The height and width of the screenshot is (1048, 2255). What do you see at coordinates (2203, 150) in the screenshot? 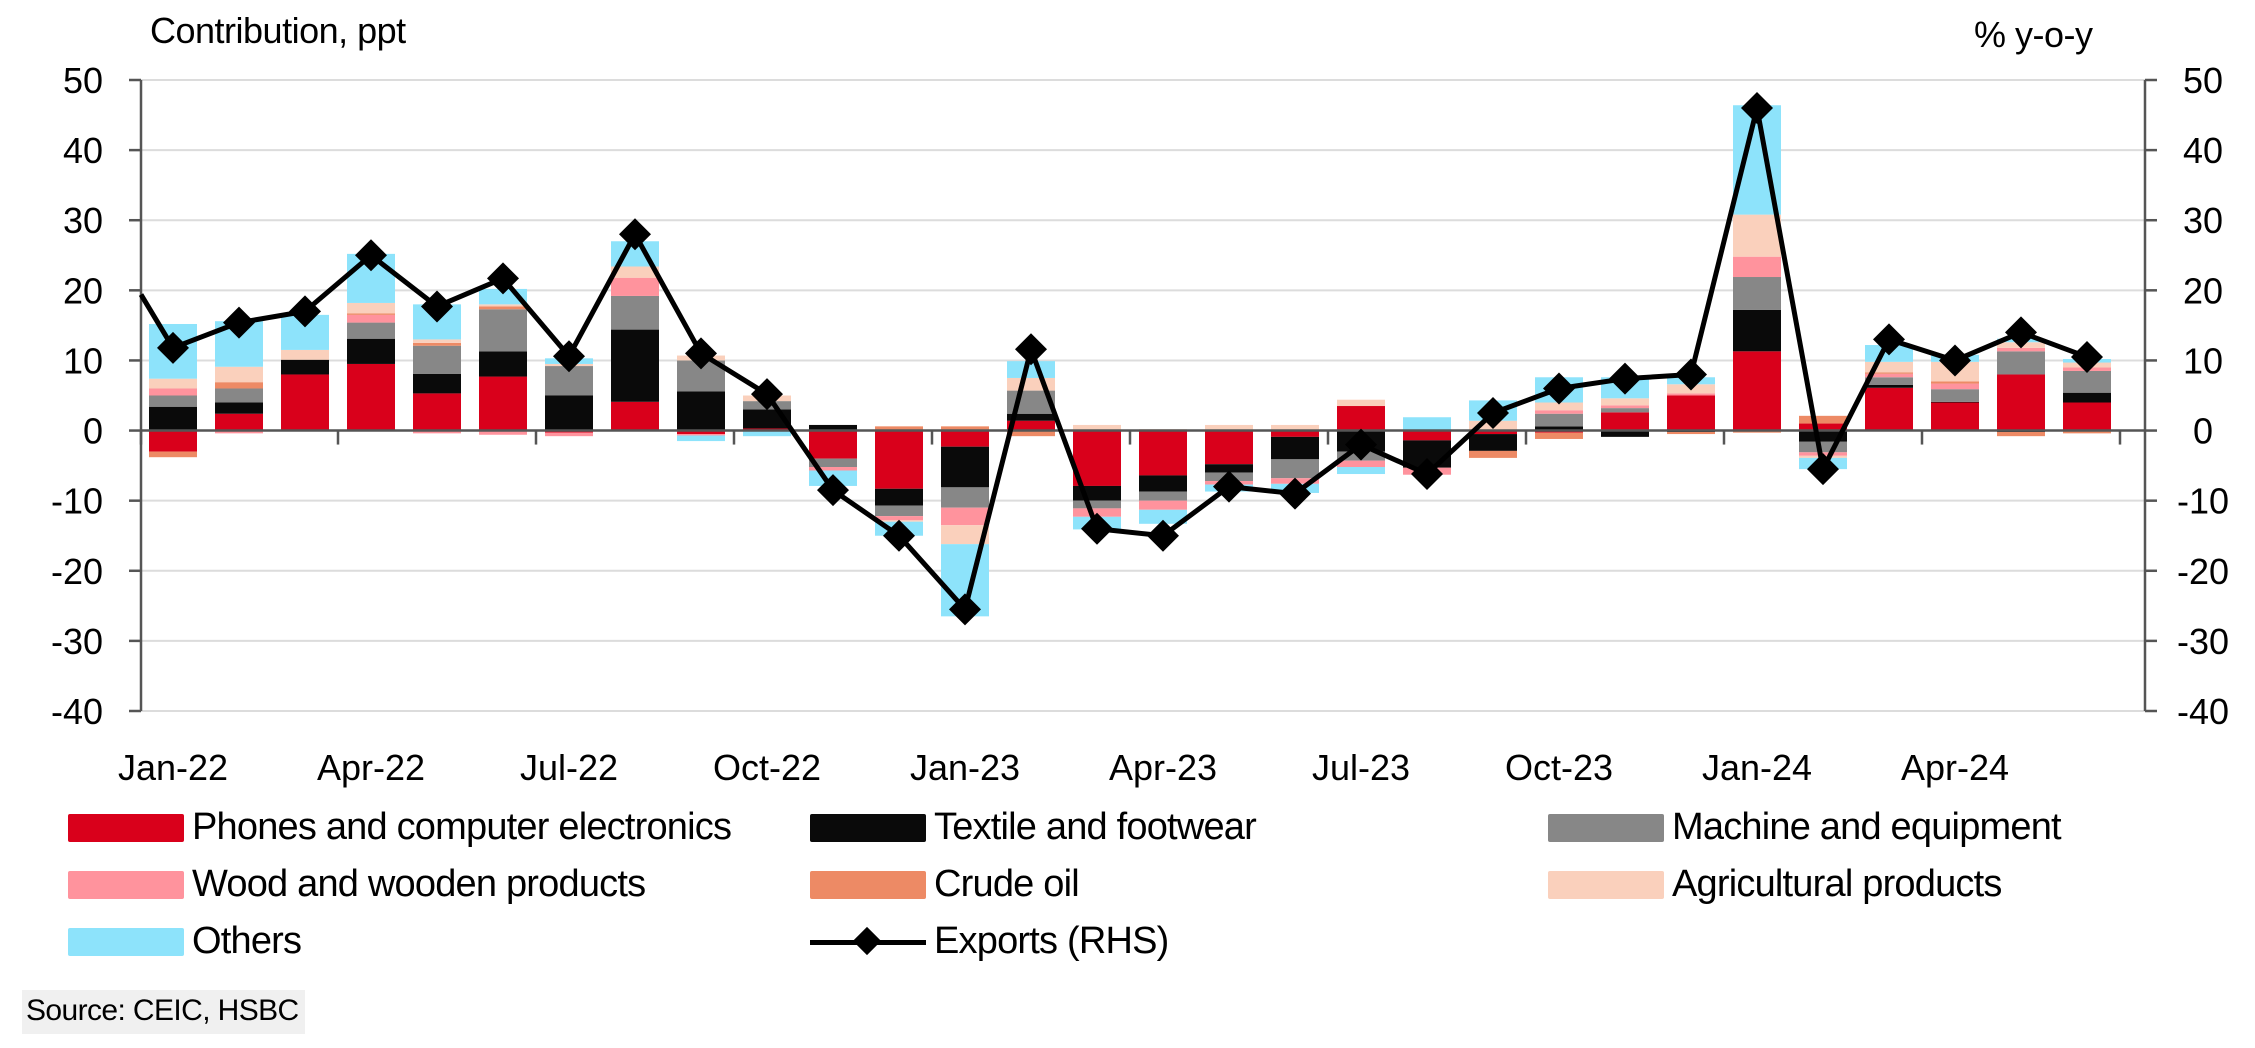
I see `right-y-tick-label: 40` at bounding box center [2203, 150].